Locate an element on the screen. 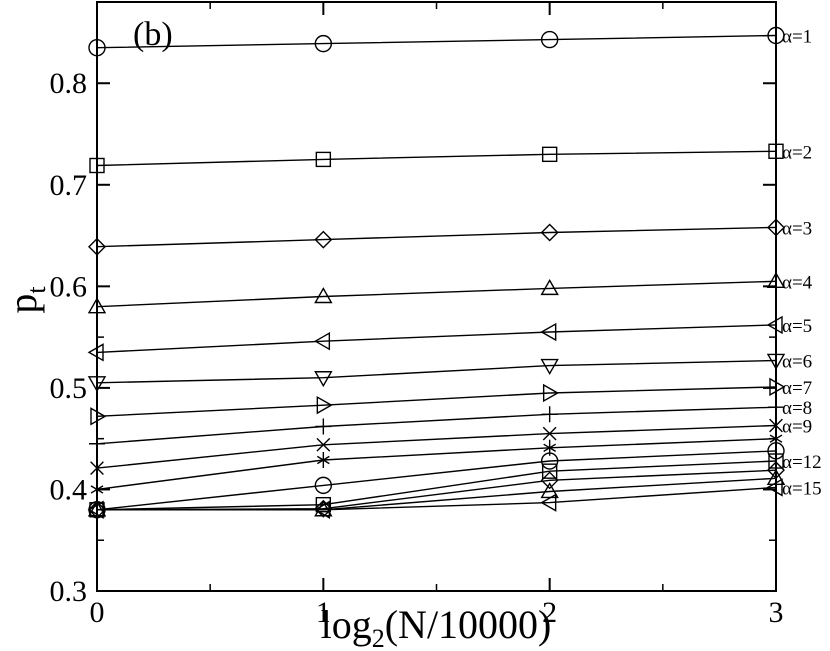 The height and width of the screenshot is (651, 830). y-tick-label: 0.7 is located at coordinates (69, 185).